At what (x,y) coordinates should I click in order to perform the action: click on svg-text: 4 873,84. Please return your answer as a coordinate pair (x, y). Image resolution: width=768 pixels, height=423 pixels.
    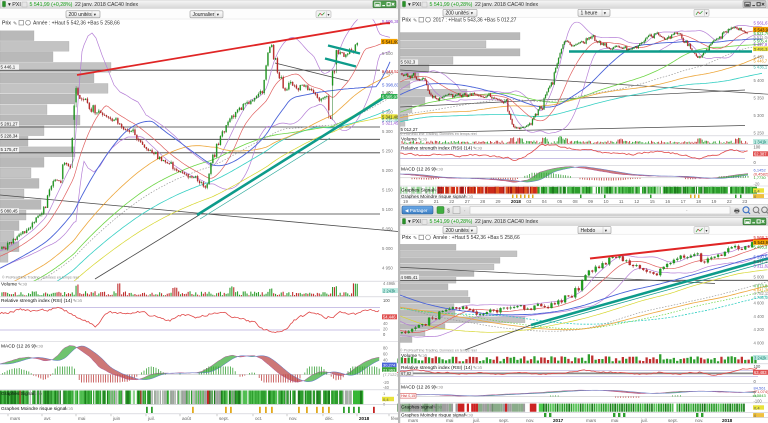
    Looking at the image, I should click on (761, 285).